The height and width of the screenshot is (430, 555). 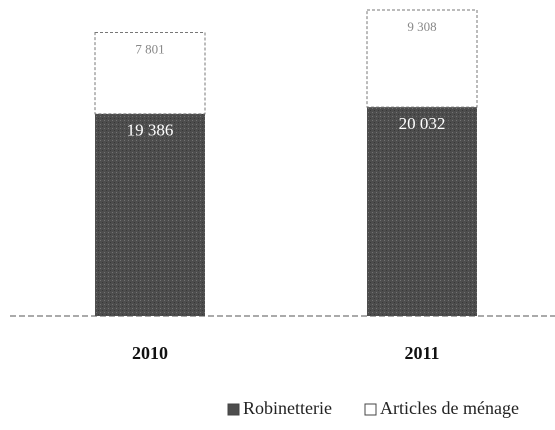 What do you see at coordinates (422, 123) in the screenshot?
I see `data-label: 20 032` at bounding box center [422, 123].